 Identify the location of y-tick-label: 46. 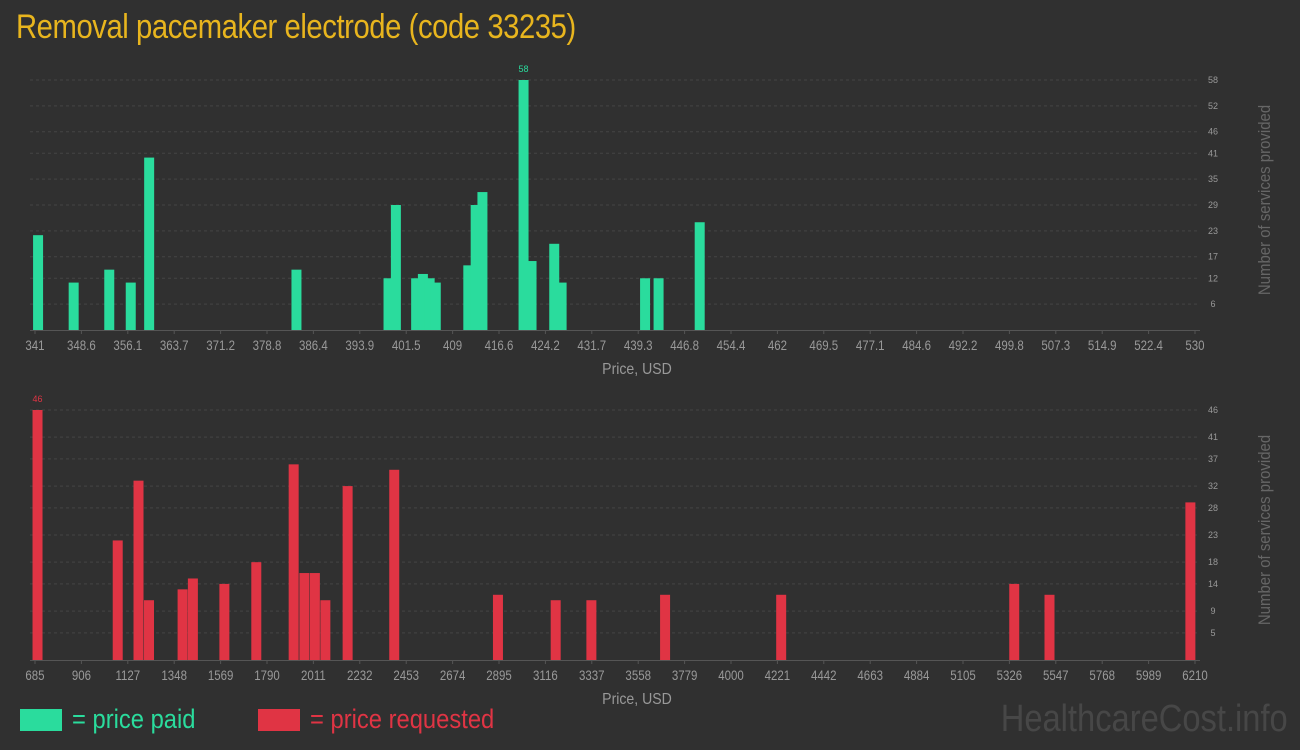
(1213, 410).